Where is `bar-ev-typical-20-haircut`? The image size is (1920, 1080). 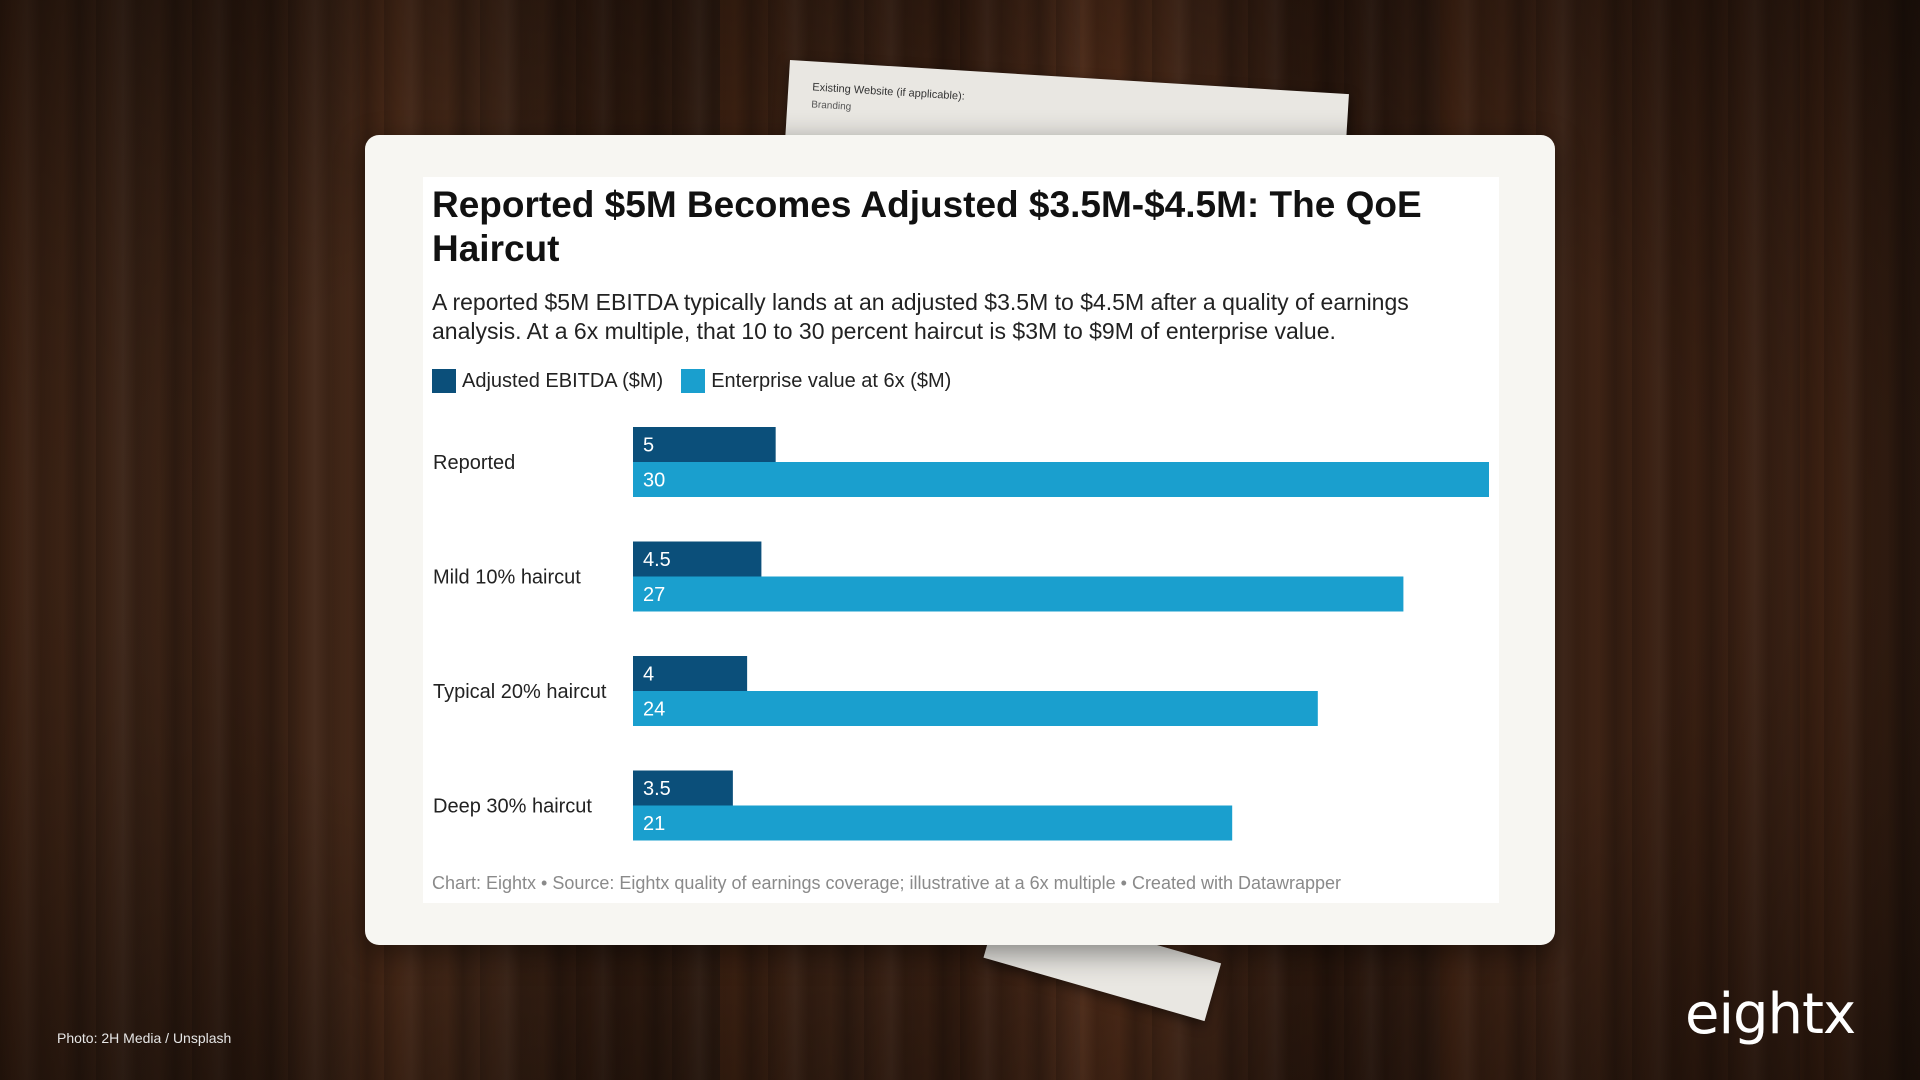 bar-ev-typical-20-haircut is located at coordinates (975, 708).